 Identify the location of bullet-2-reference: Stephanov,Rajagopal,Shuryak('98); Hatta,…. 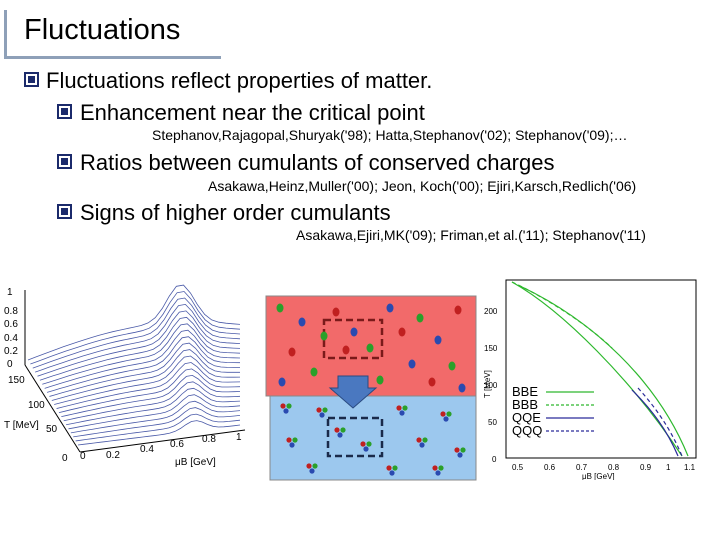
(390, 135).